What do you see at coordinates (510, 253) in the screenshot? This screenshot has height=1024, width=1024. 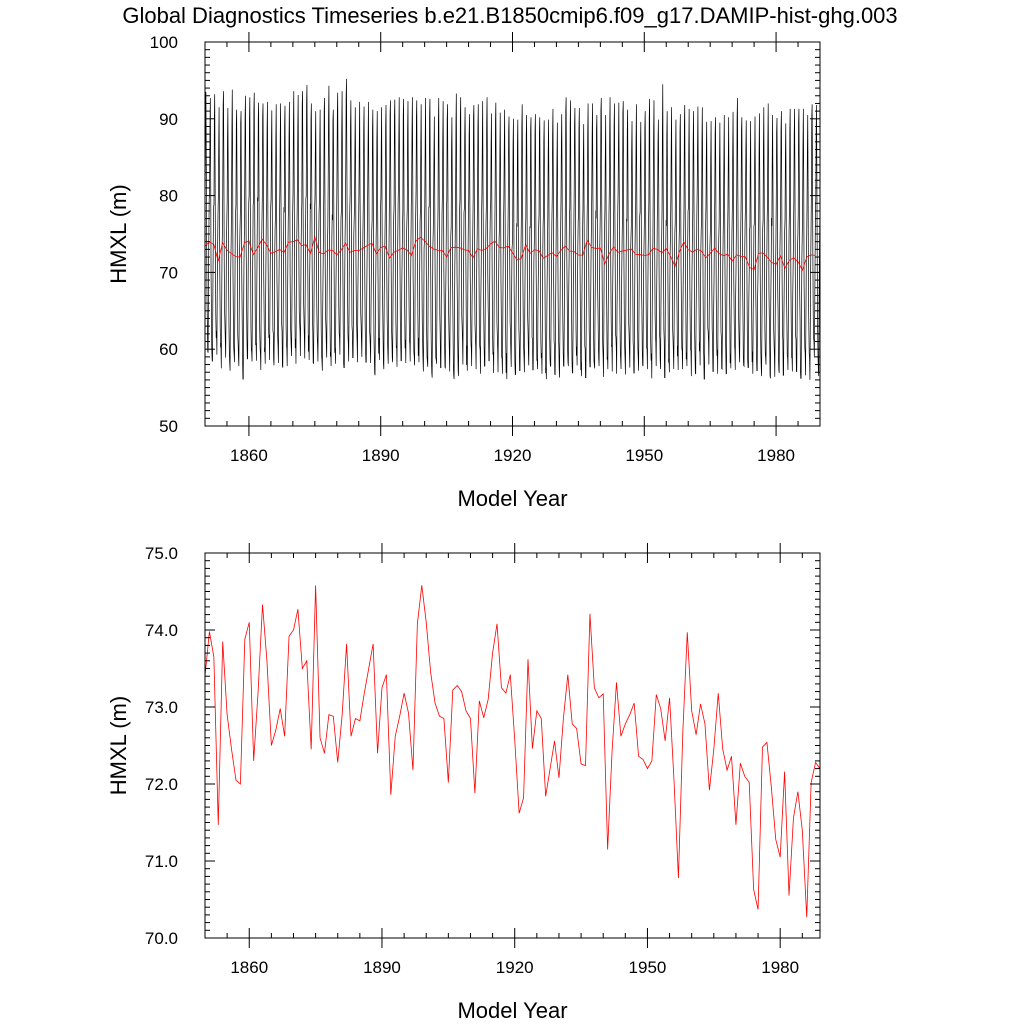 I see `annual-series-line` at bounding box center [510, 253].